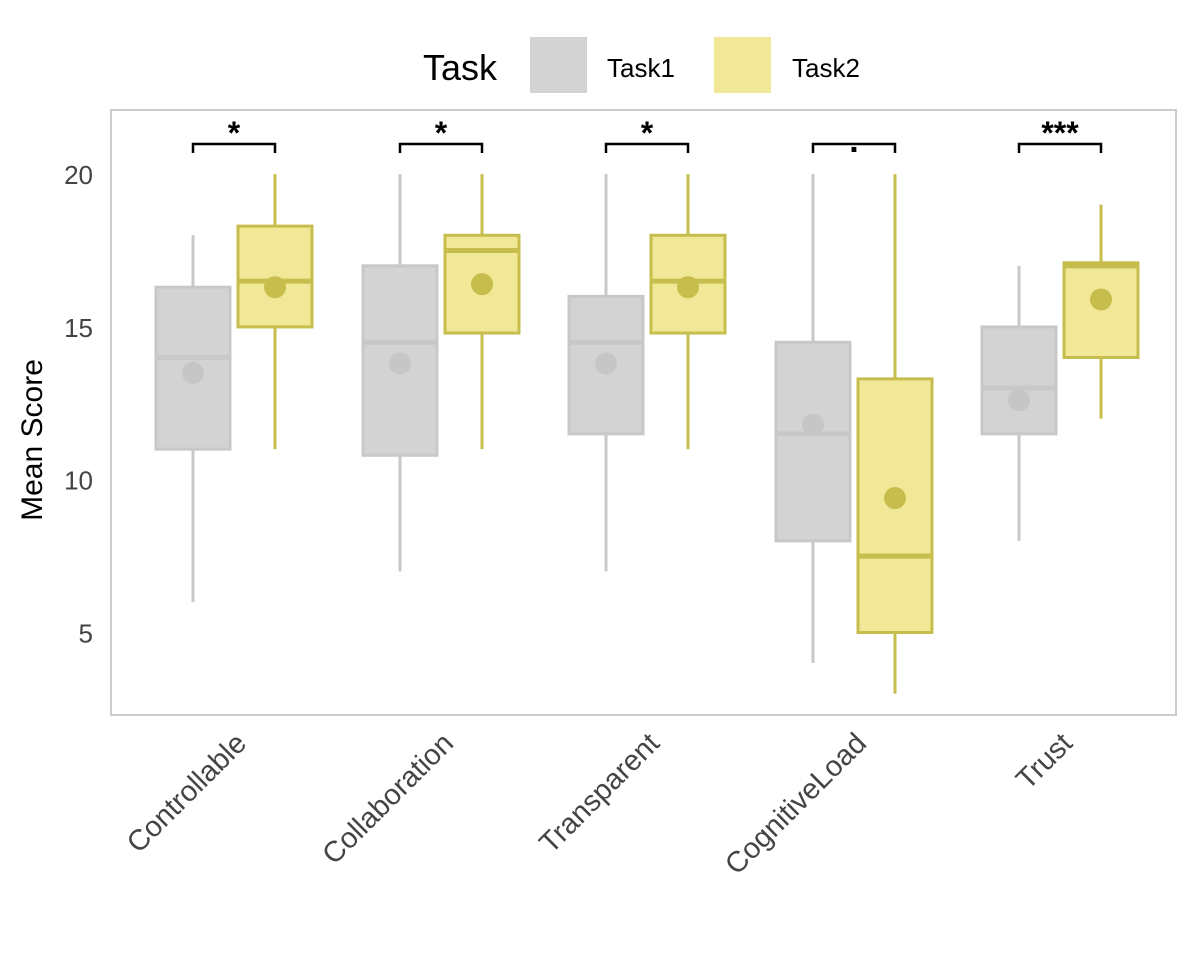 The width and height of the screenshot is (1203, 968). What do you see at coordinates (796, 804) in the screenshot?
I see `x-tick-label: CognitiveLoad` at bounding box center [796, 804].